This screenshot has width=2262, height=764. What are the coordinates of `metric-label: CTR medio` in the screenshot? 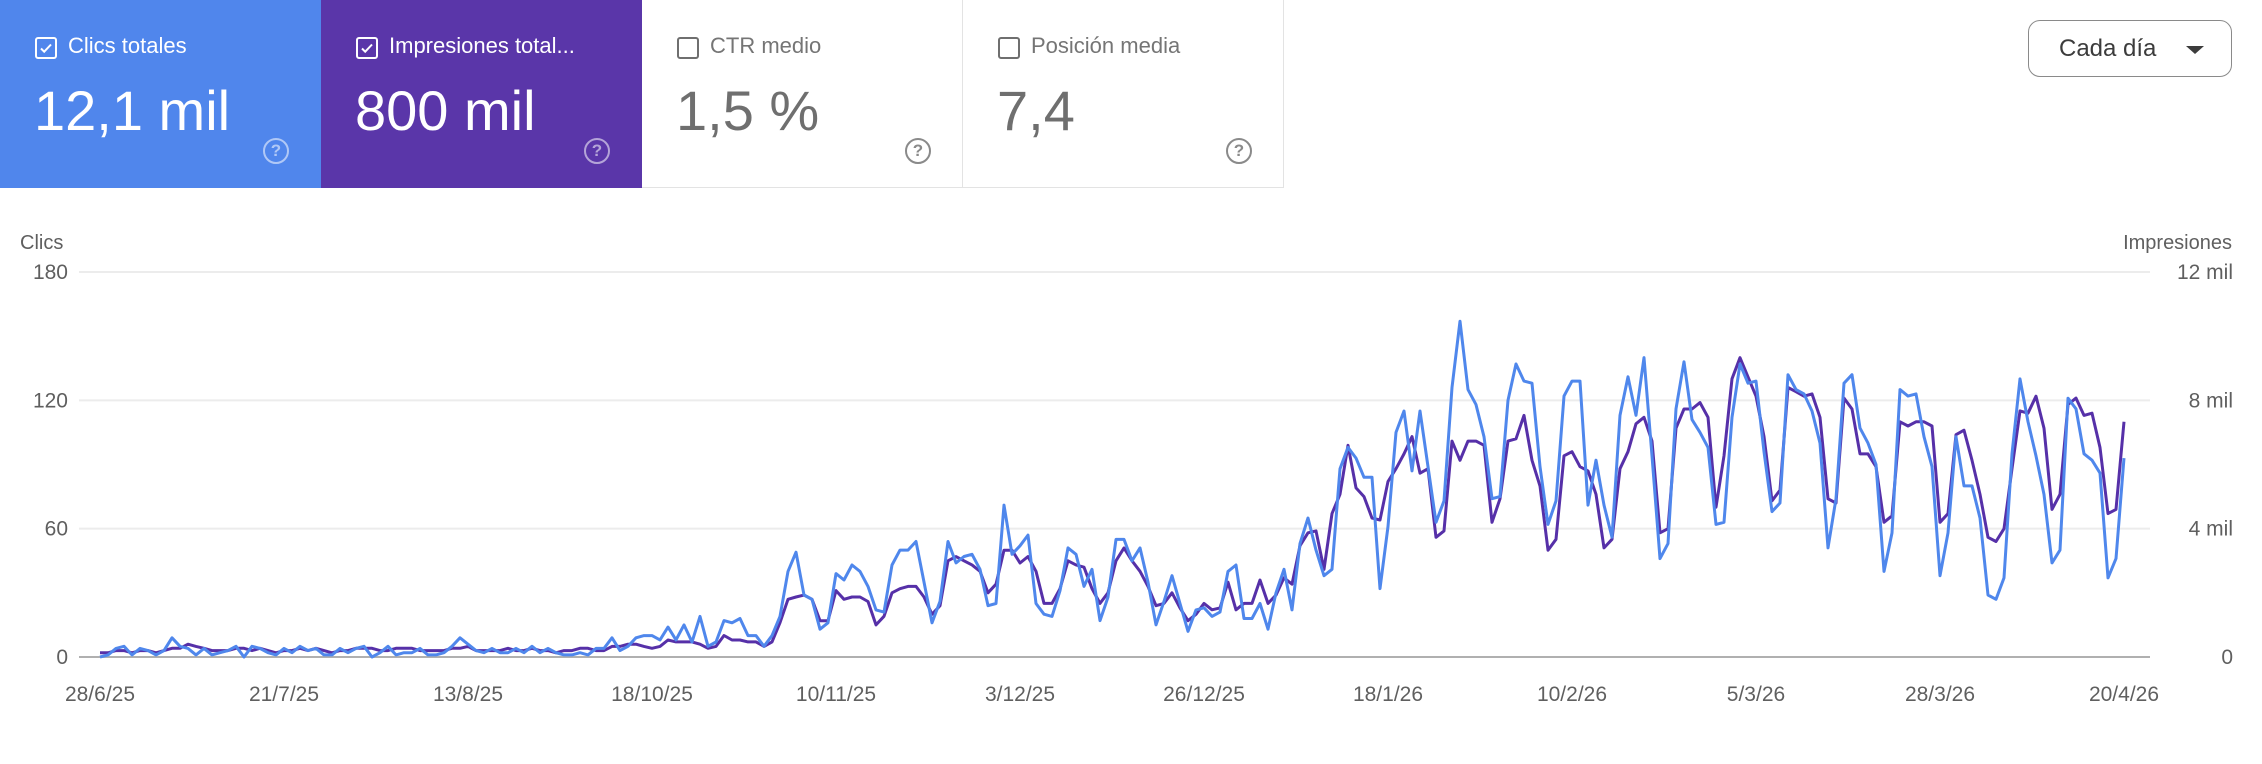 It's located at (766, 45).